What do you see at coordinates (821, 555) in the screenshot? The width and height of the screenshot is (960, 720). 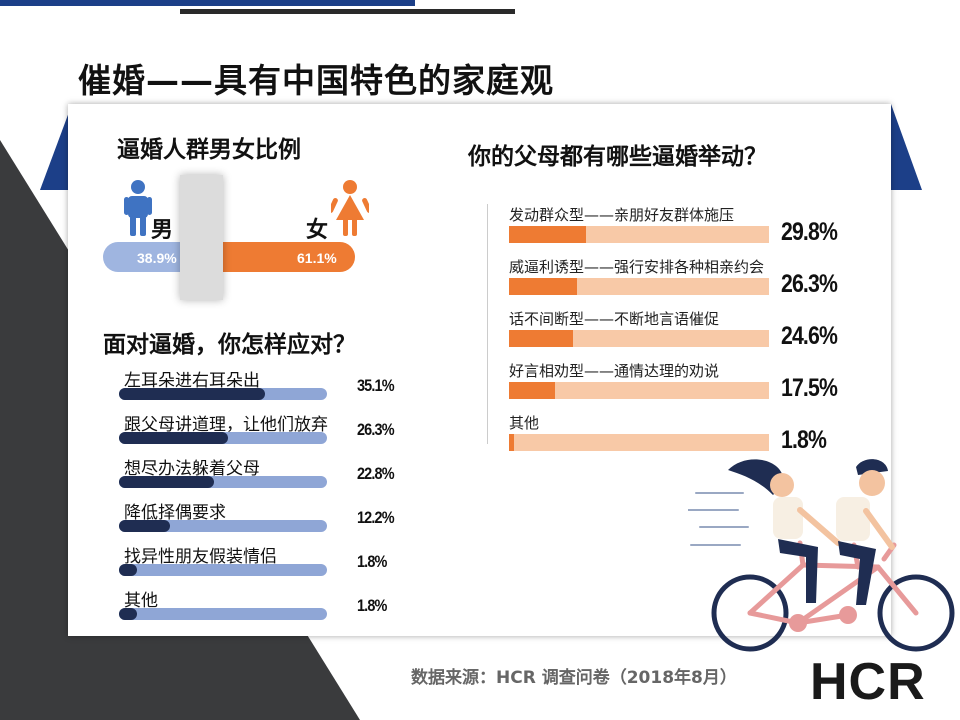 I see `tandem-bicycle-illustration` at bounding box center [821, 555].